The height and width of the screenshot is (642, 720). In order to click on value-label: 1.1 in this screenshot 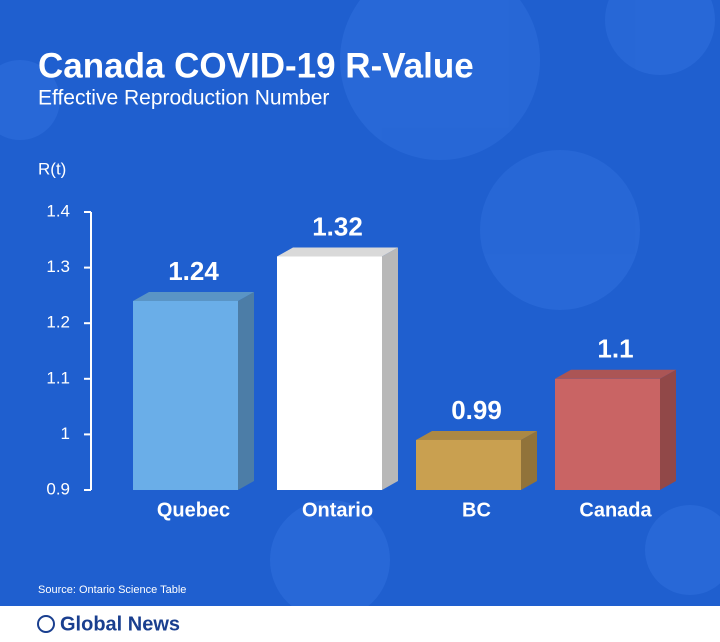, I will do `click(615, 349)`.